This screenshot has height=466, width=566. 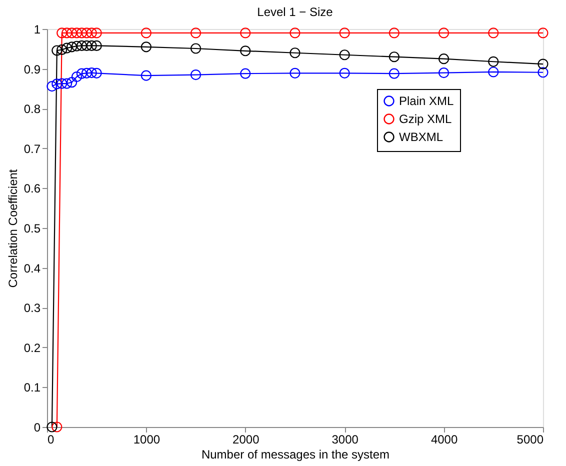 What do you see at coordinates (426, 101) in the screenshot?
I see `legend-label: Plain XML` at bounding box center [426, 101].